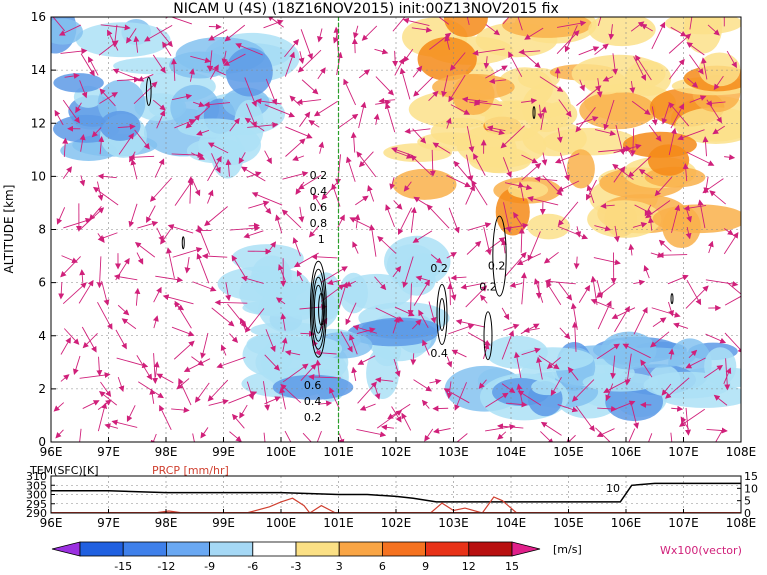 The width and height of the screenshot is (767, 575). I want to click on y-tick-label: 14, so click(38, 70).